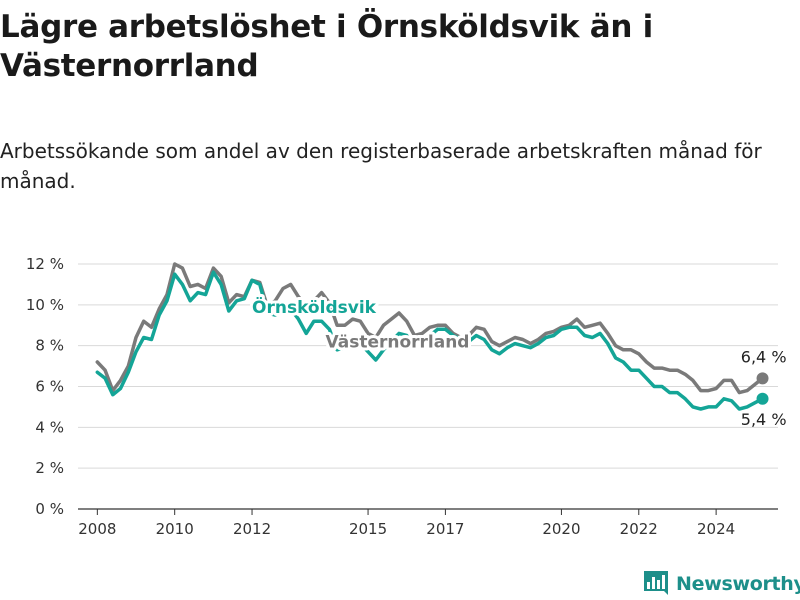 This screenshot has height=600, width=800. What do you see at coordinates (49, 509) in the screenshot?
I see `y-tick-label: 0 %` at bounding box center [49, 509].